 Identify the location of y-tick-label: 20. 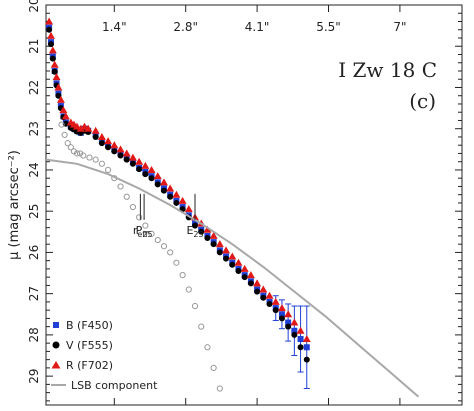
(34, 6).